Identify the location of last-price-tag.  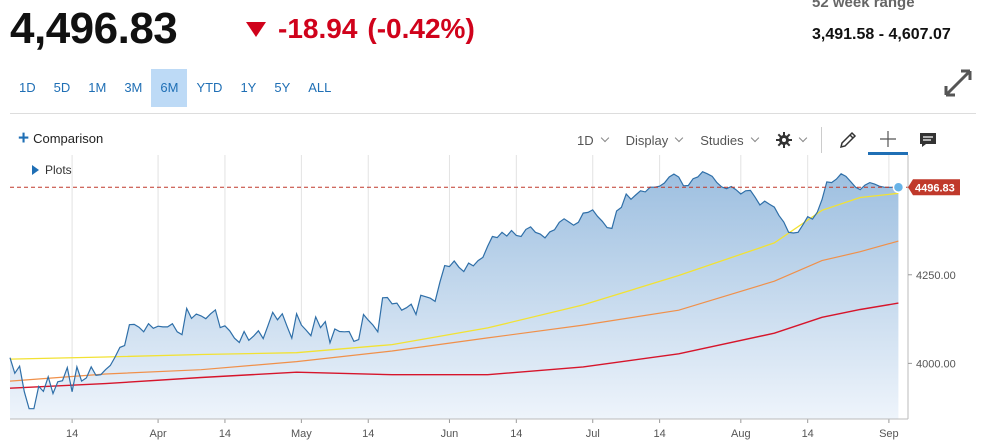
(934, 187).